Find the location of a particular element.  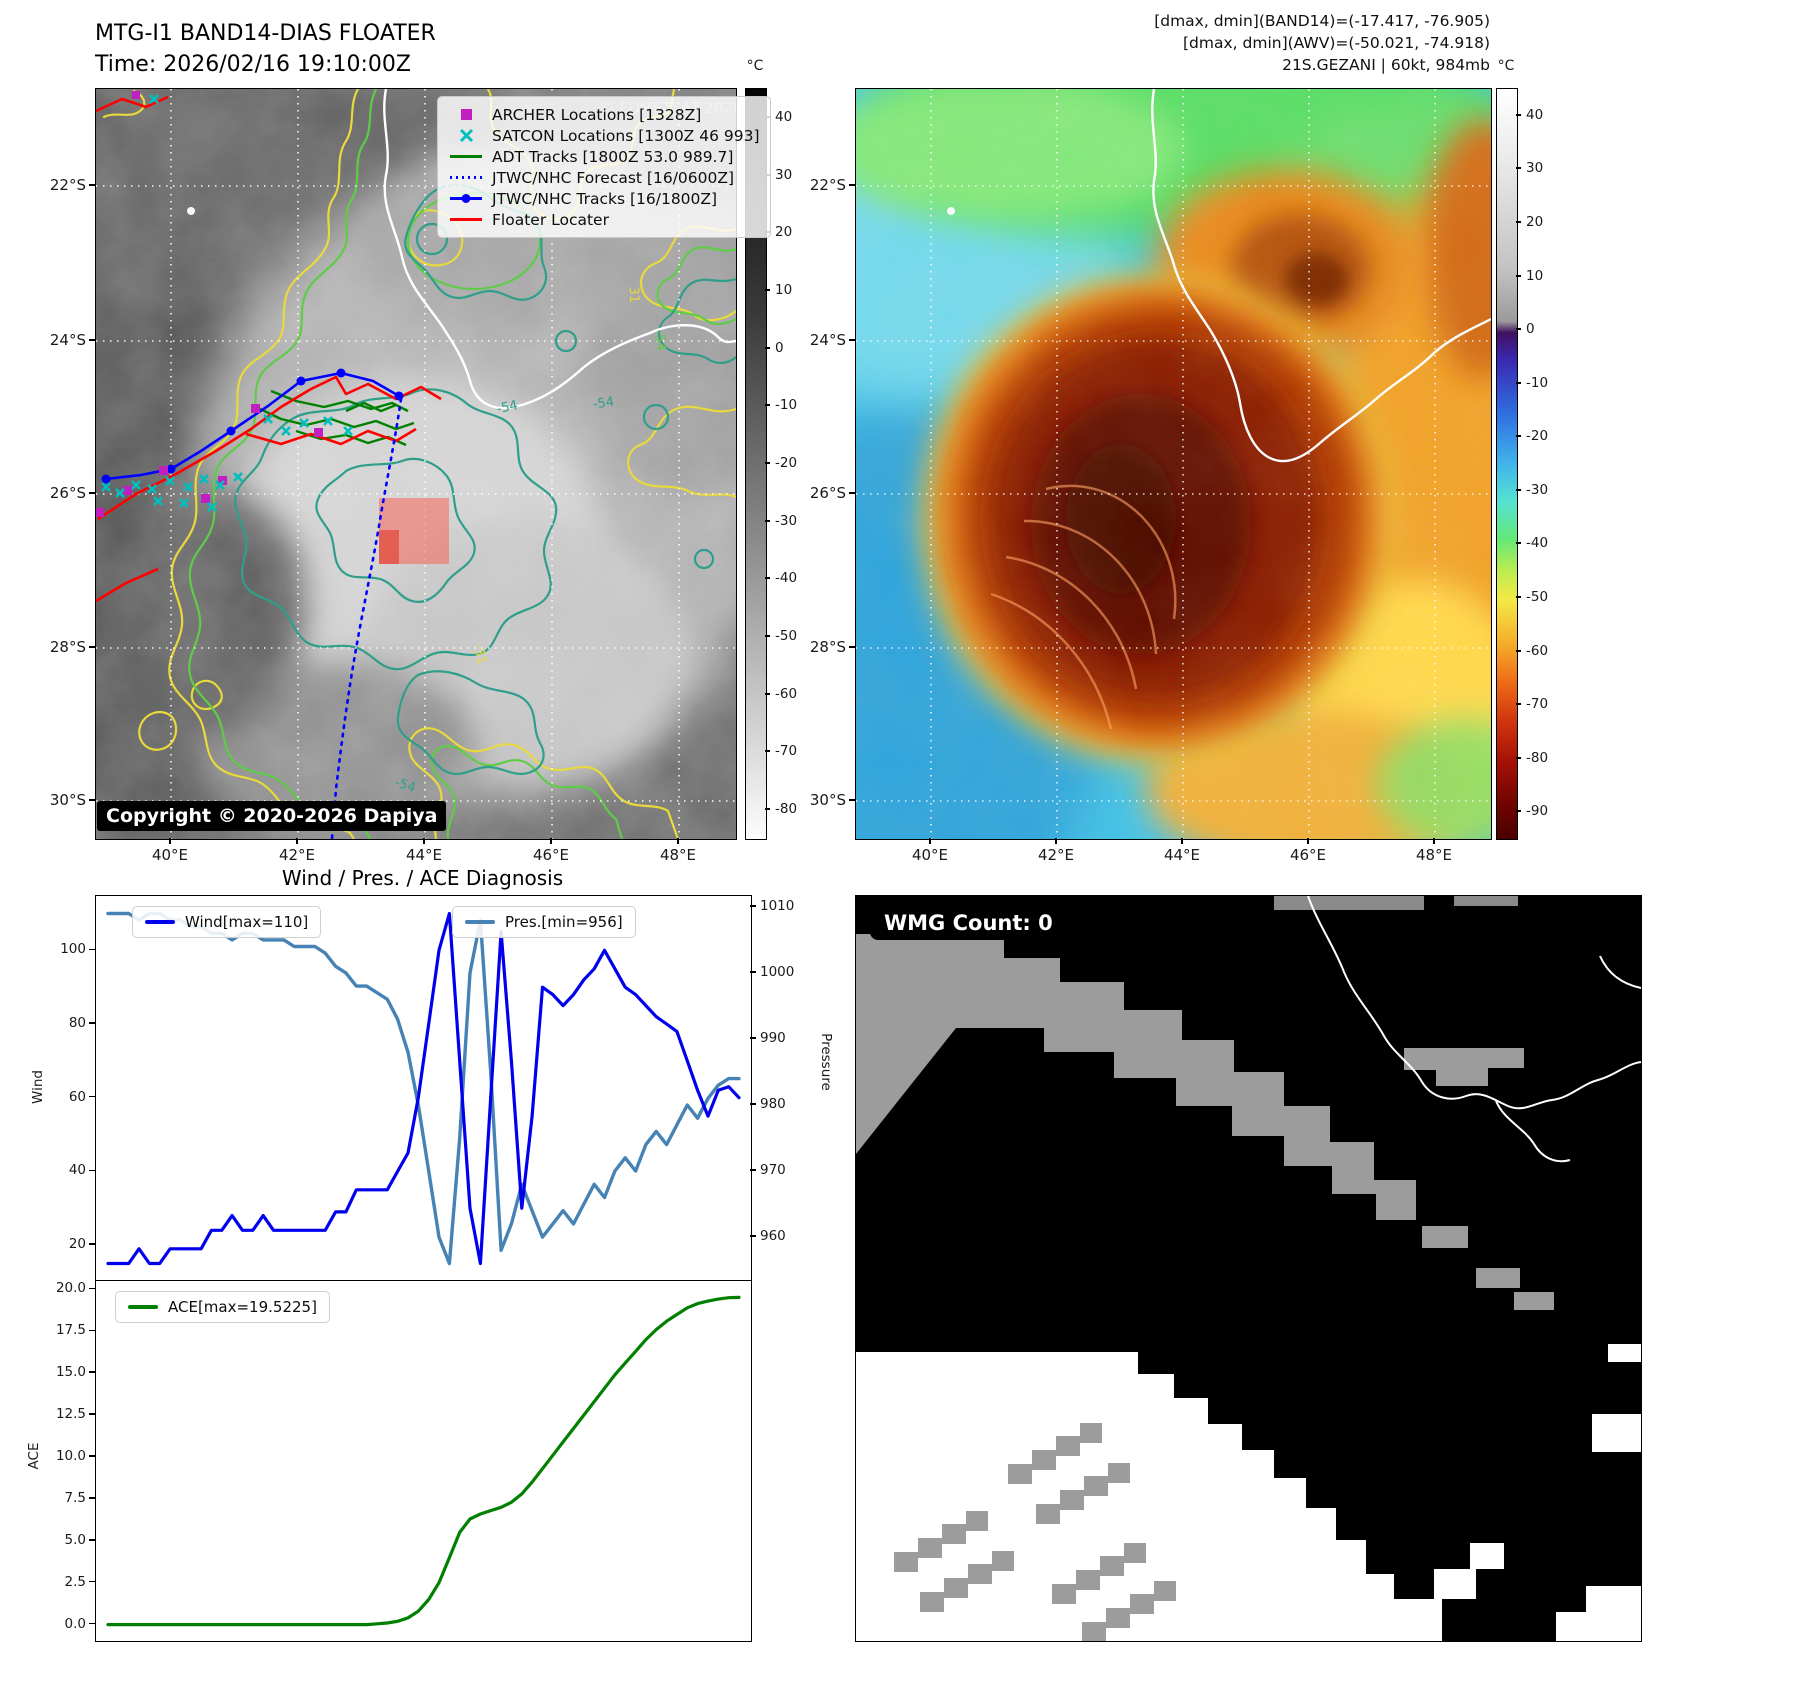

ace-ytick: 2.5 is located at coordinates (75, 1581).